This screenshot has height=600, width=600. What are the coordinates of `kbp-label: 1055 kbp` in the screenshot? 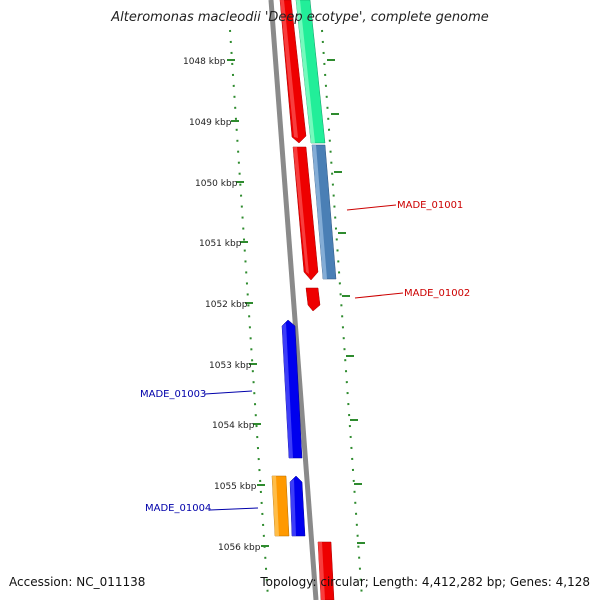 It's located at (235, 487).